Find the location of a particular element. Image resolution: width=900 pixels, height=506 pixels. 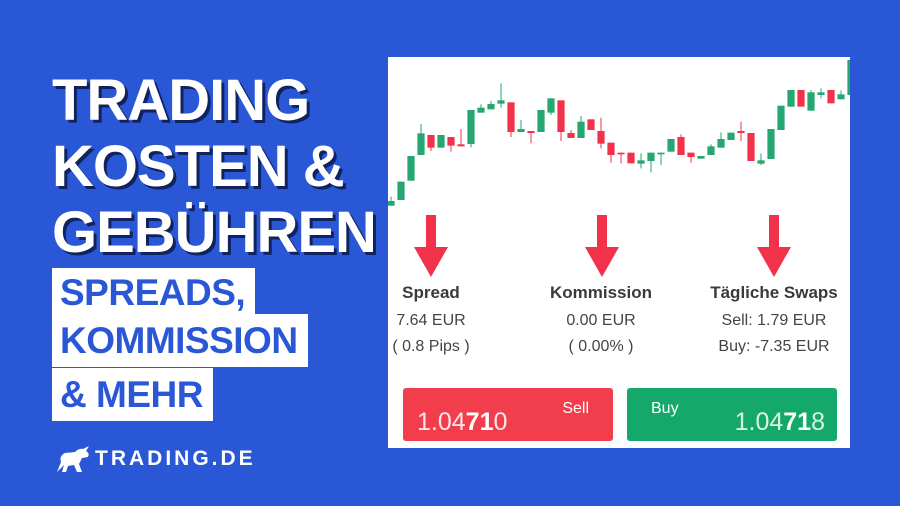

headline-line-3: GEBÜHREN is located at coordinates (214, 232).